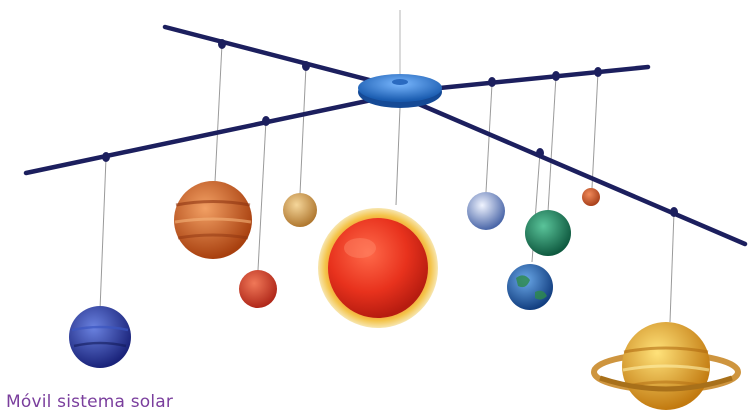 The width and height of the screenshot is (748, 415). Describe the element at coordinates (89, 402) in the screenshot. I see `caption-text: Móvil sistema solar` at that location.